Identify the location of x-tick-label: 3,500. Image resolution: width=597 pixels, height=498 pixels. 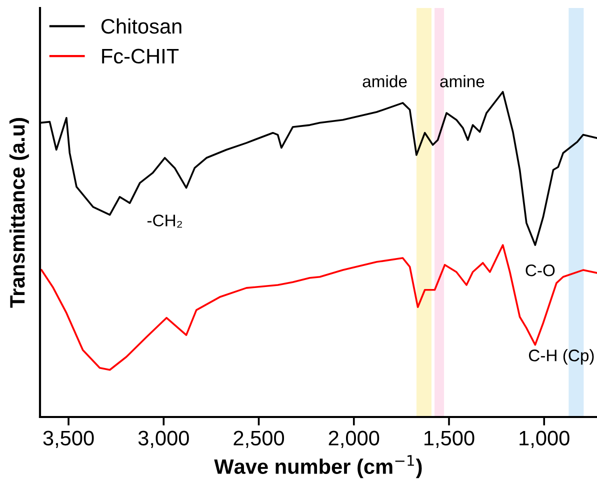
(68, 439).